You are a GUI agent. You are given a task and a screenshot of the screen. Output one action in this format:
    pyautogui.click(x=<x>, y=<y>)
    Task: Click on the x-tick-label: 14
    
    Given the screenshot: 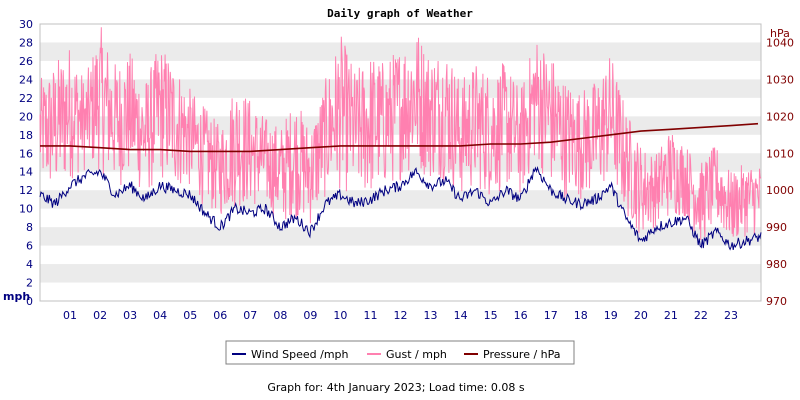 What is the action you would take?
    pyautogui.click(x=461, y=315)
    